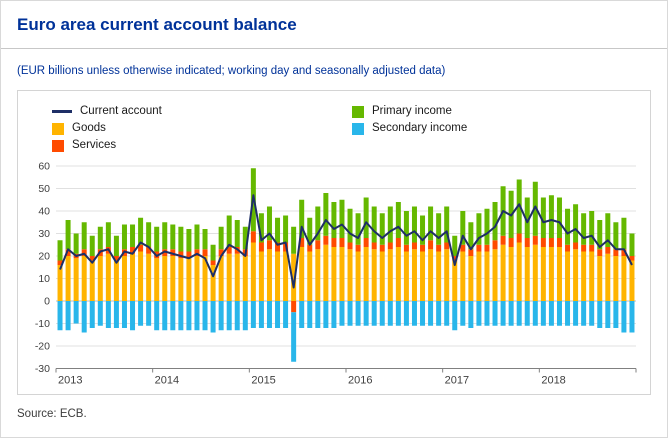 Image resolution: width=668 pixels, height=438 pixels. I want to click on legend-item-goods: Goods, so click(202, 128).